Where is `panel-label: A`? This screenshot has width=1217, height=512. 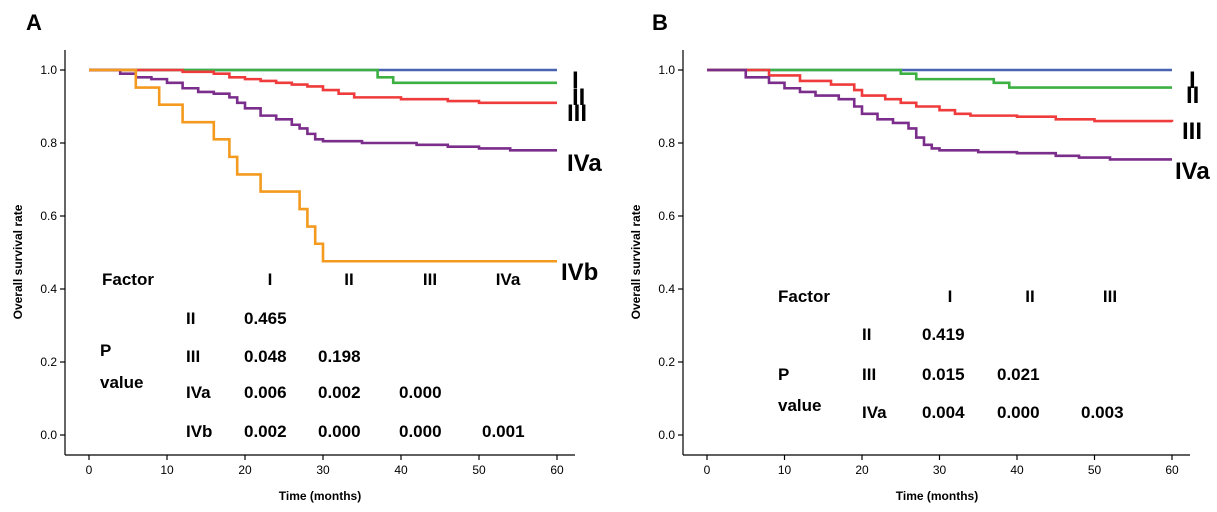
panel-label: A is located at coordinates (34, 22).